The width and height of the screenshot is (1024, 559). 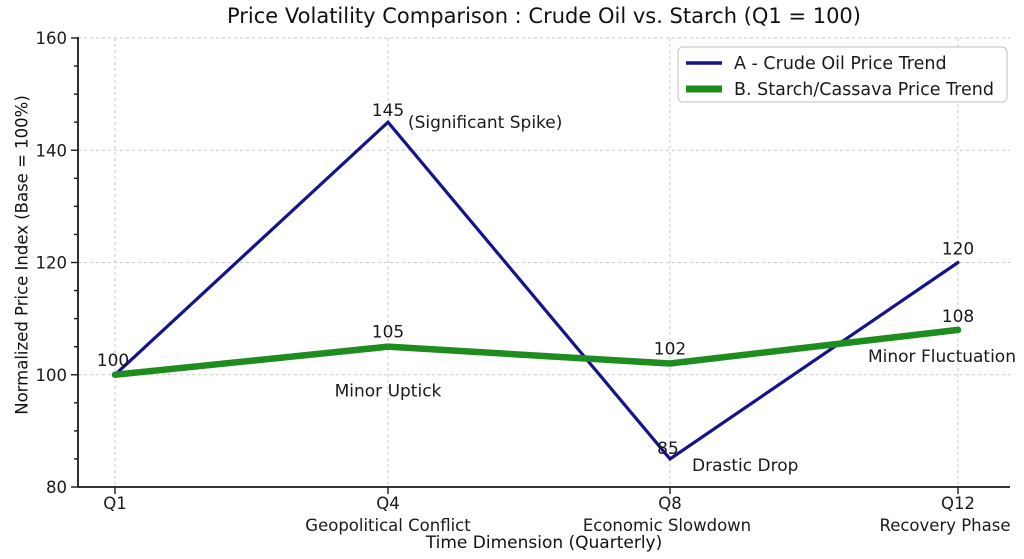 I want to click on x-context-label-recovery-phase: Recovery Phase, so click(x=944, y=525).